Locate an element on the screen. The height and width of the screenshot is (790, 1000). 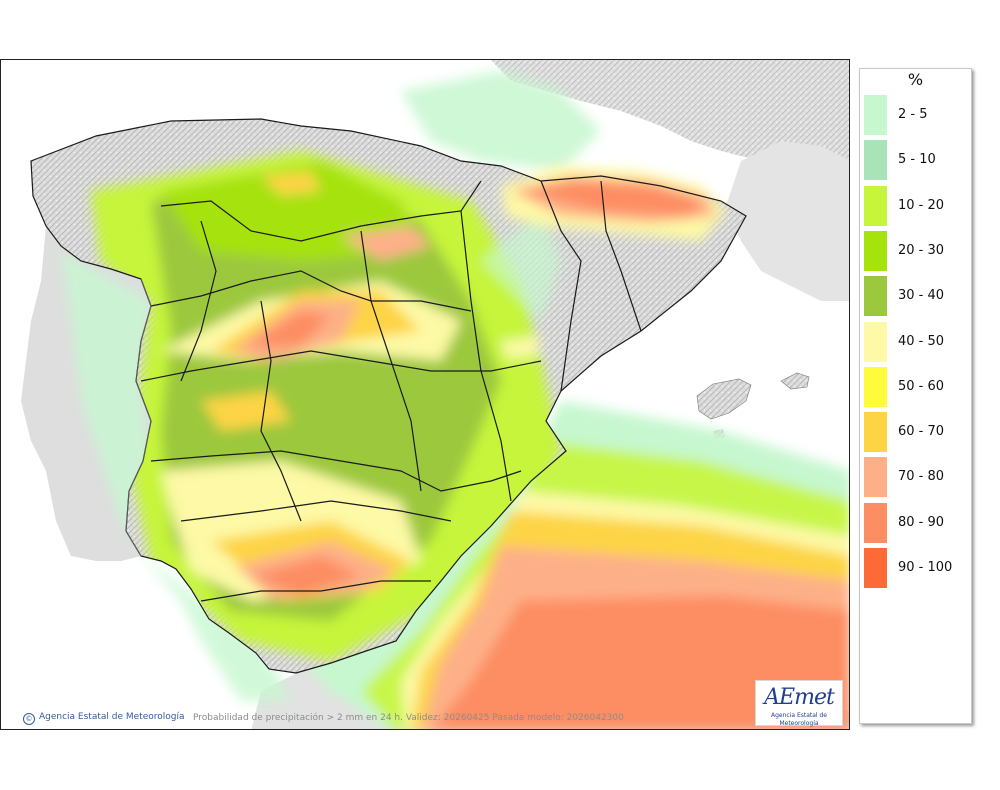
legend-item: 30 - 40 is located at coordinates (916, 296).